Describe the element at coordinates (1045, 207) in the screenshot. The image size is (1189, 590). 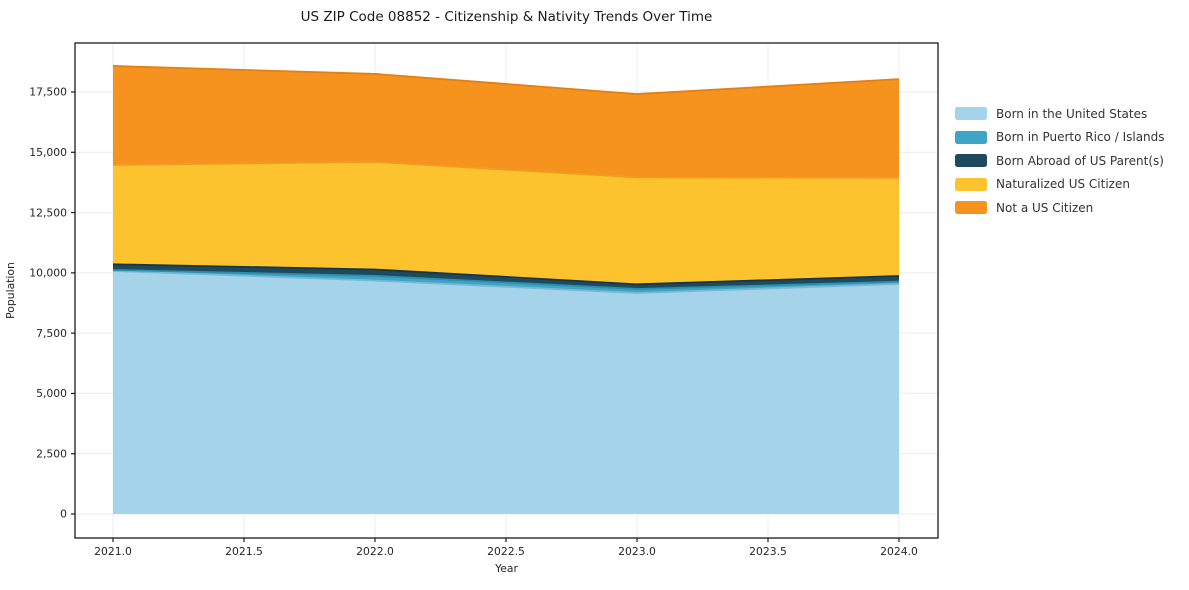
I see `legend-label: Not a US Citizen` at that location.